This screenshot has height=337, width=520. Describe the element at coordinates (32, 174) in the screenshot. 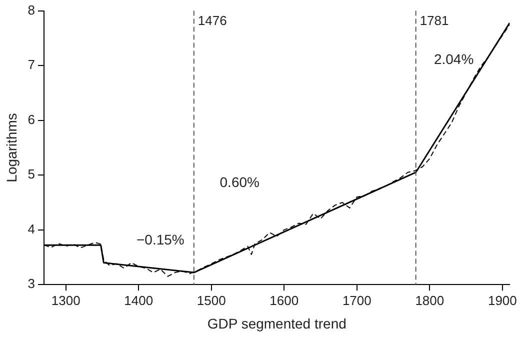

I see `y-tick-label: 5` at that location.